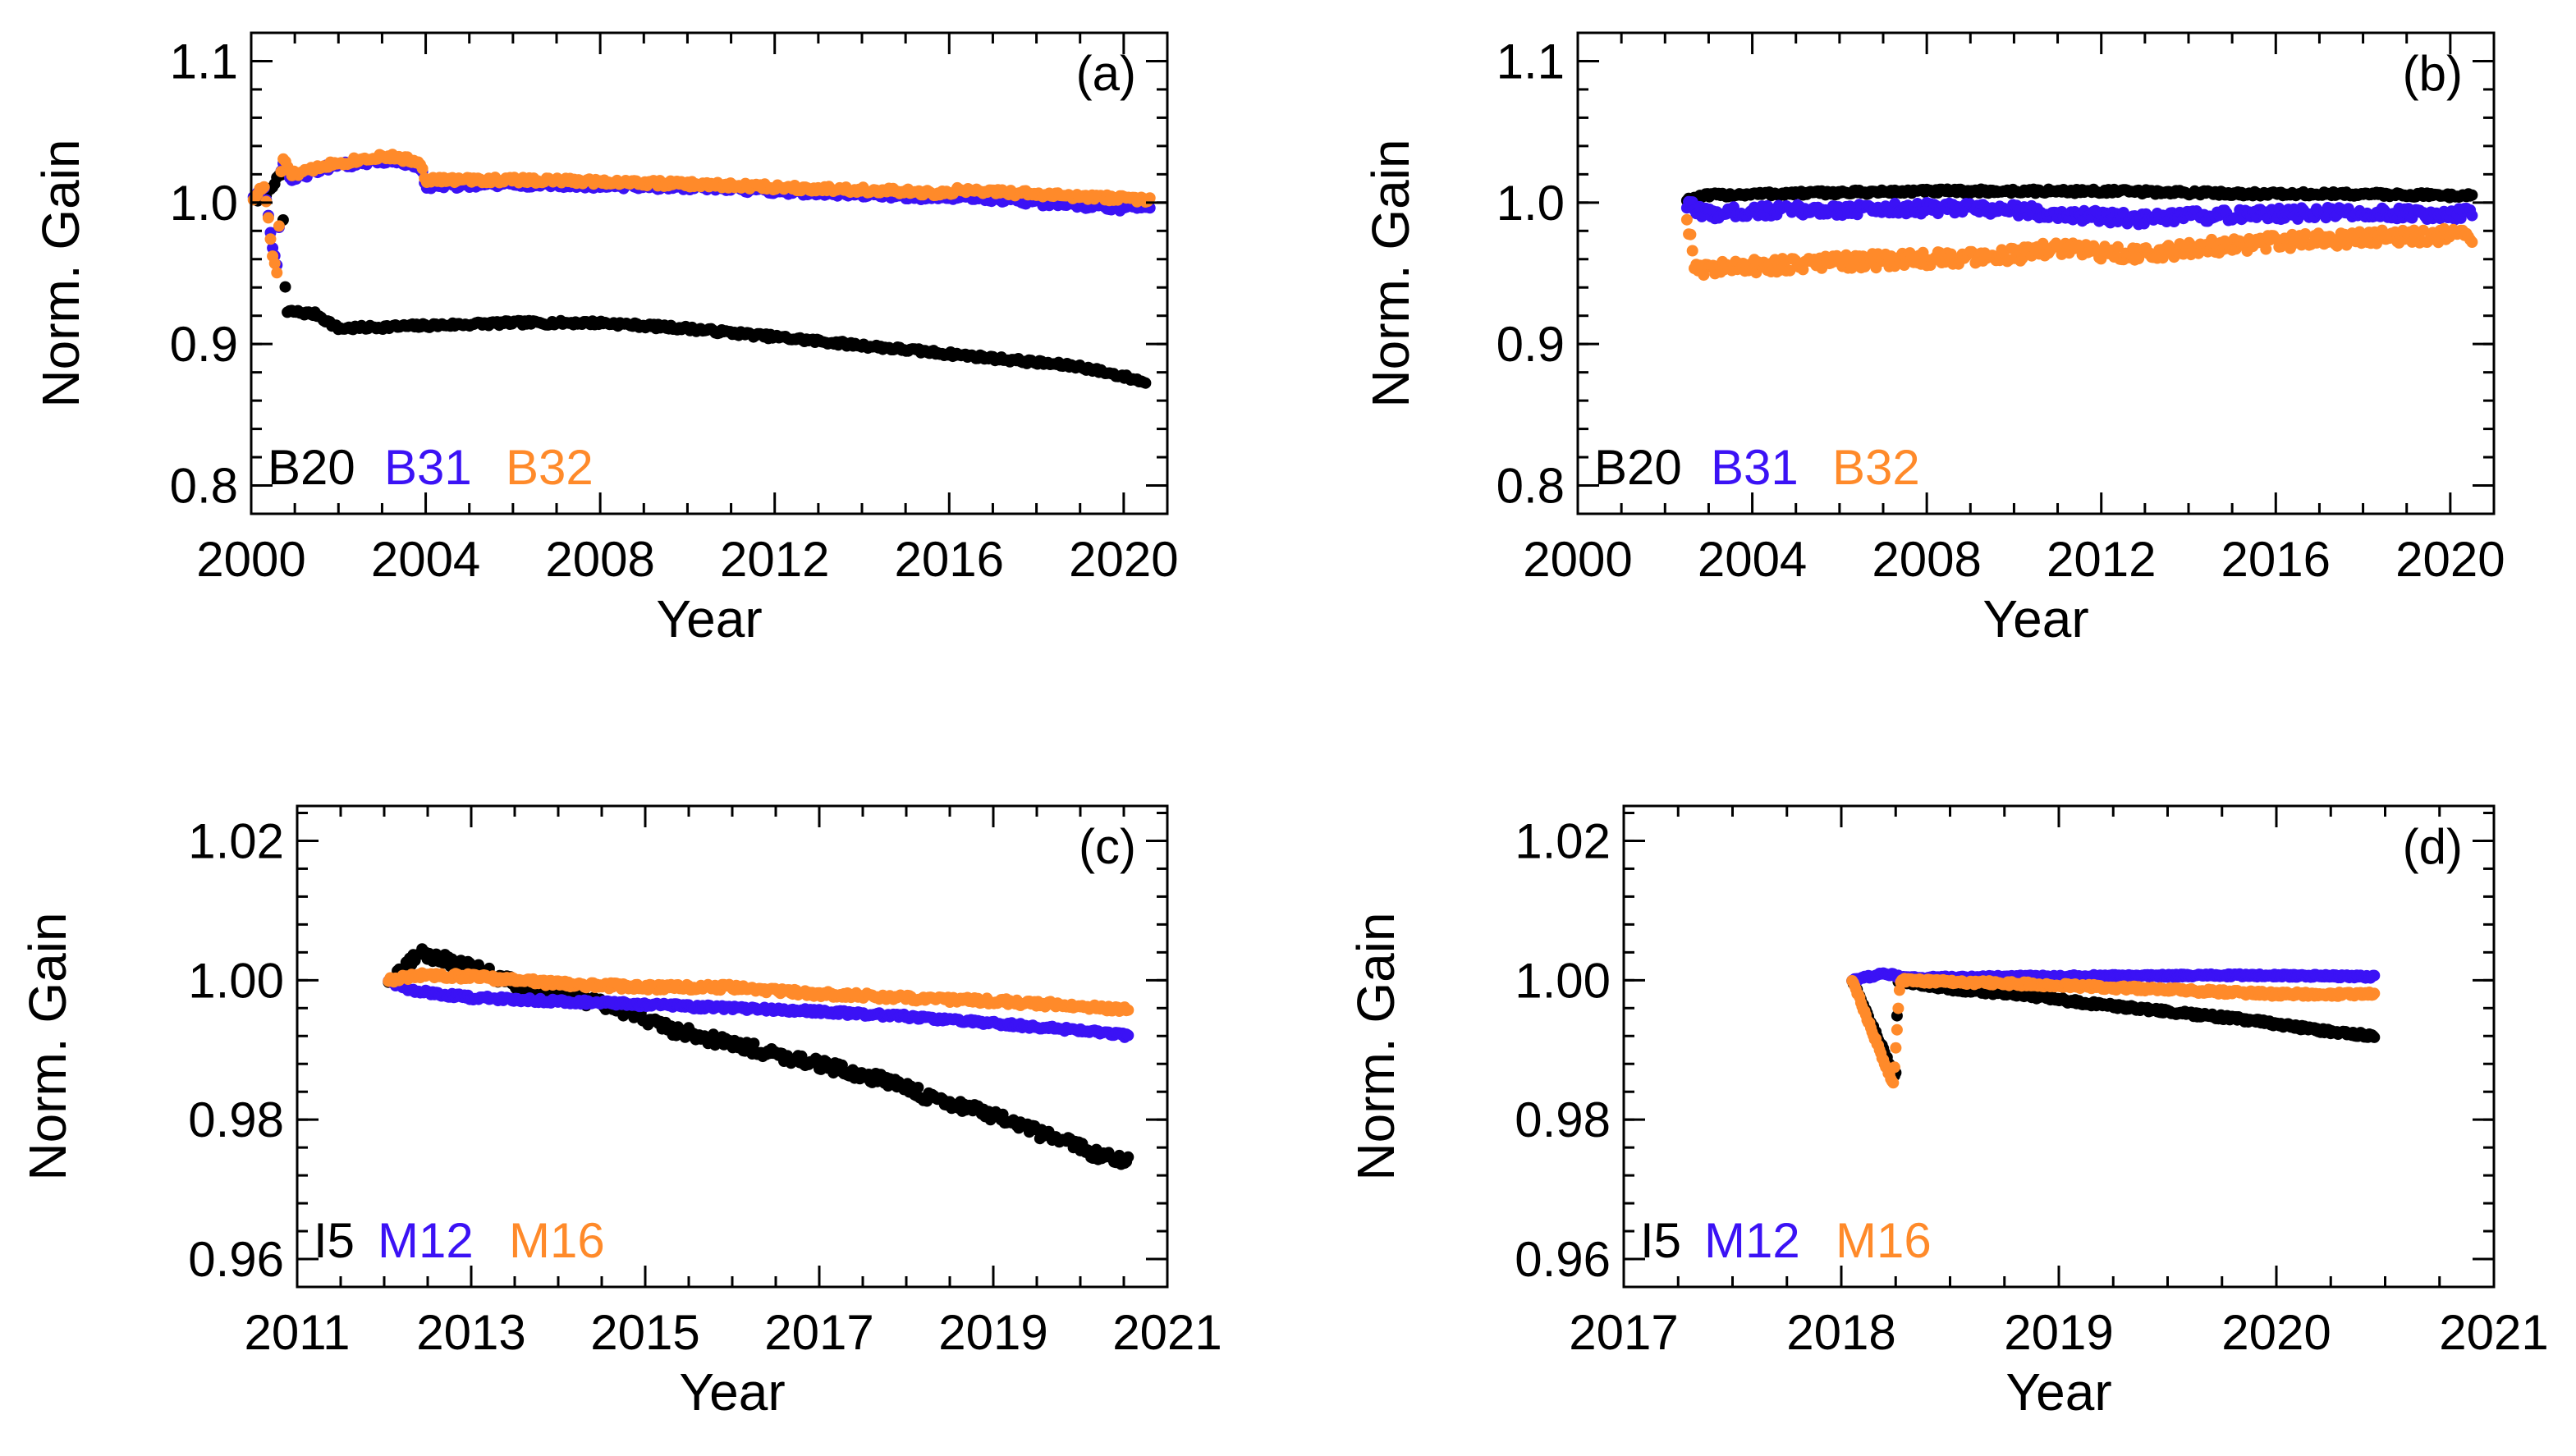  Describe the element at coordinates (644, 1332) in the screenshot. I see `x-tick-label: 2015` at that location.